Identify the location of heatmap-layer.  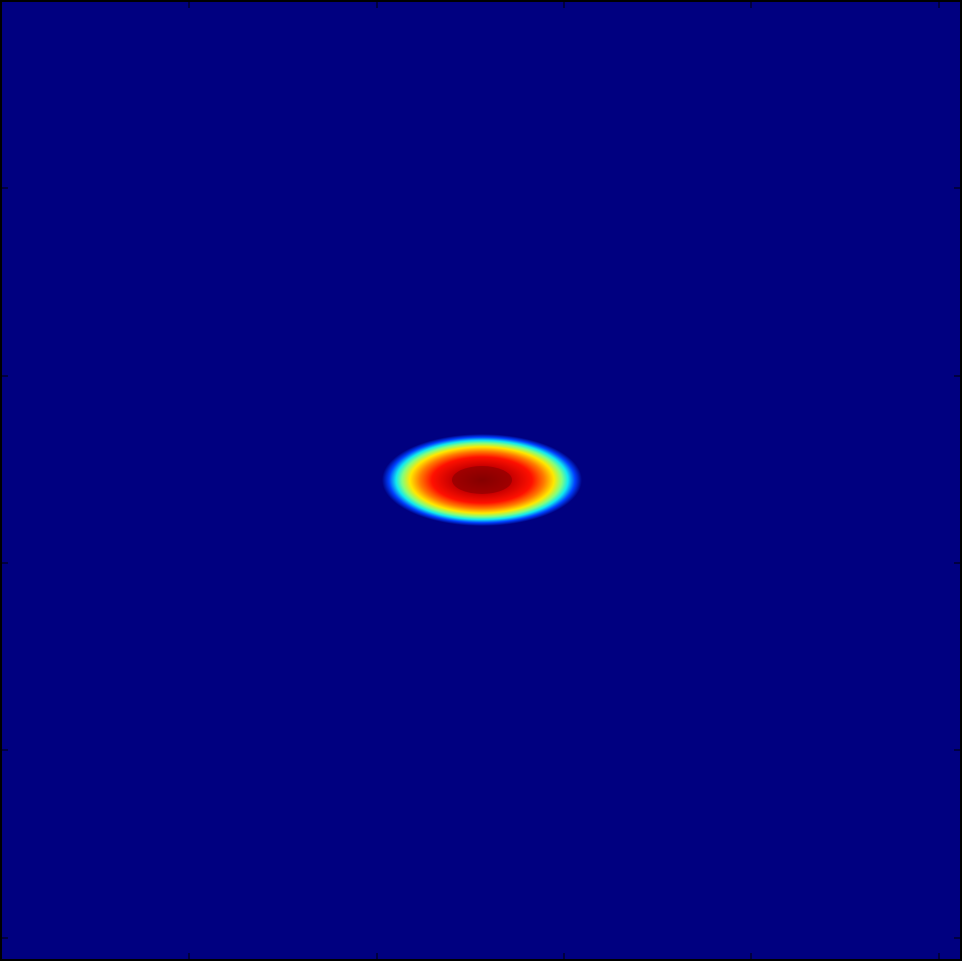
(482, 480).